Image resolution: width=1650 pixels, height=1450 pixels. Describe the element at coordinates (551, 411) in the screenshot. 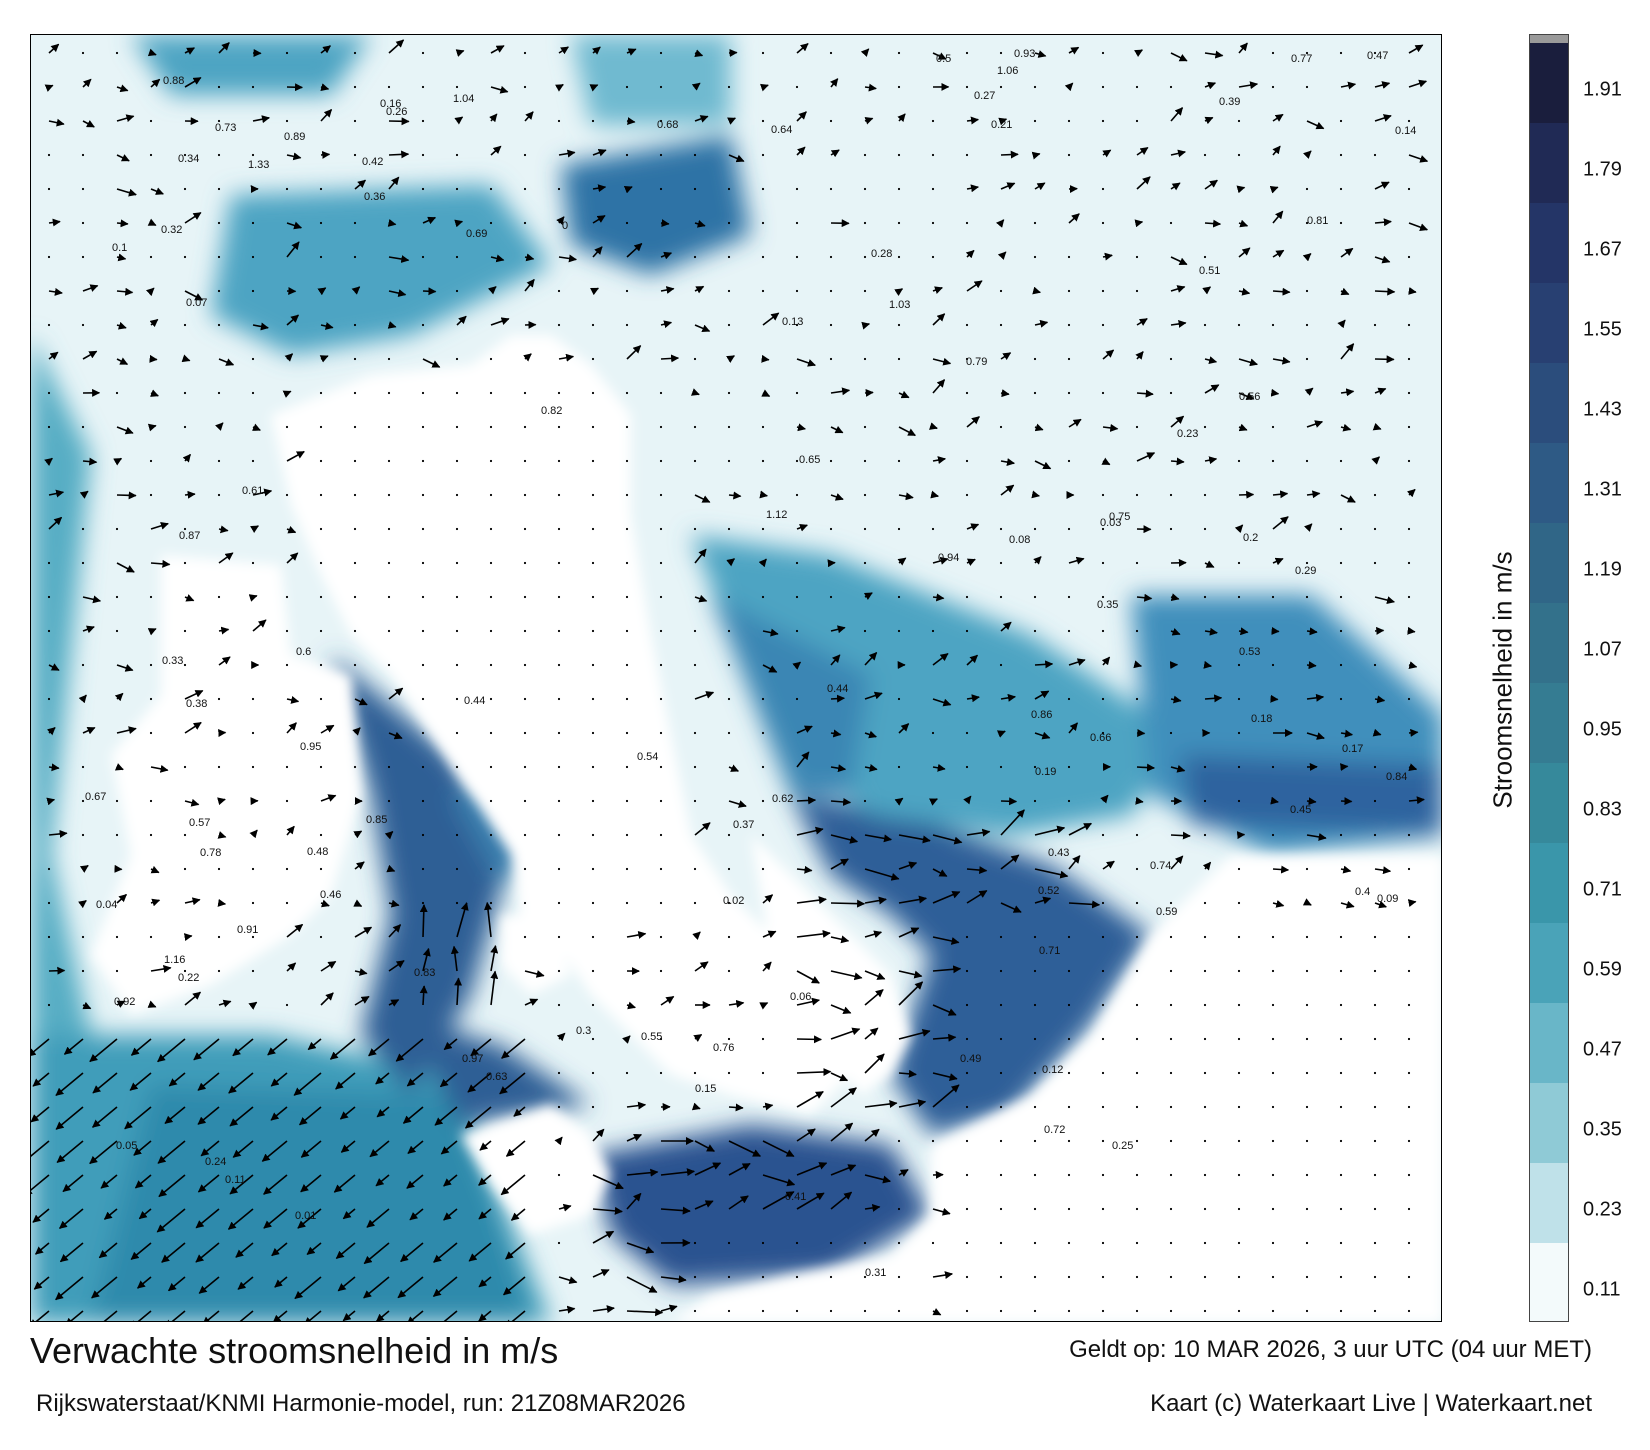

I see `speed-value-label: 0.82` at that location.